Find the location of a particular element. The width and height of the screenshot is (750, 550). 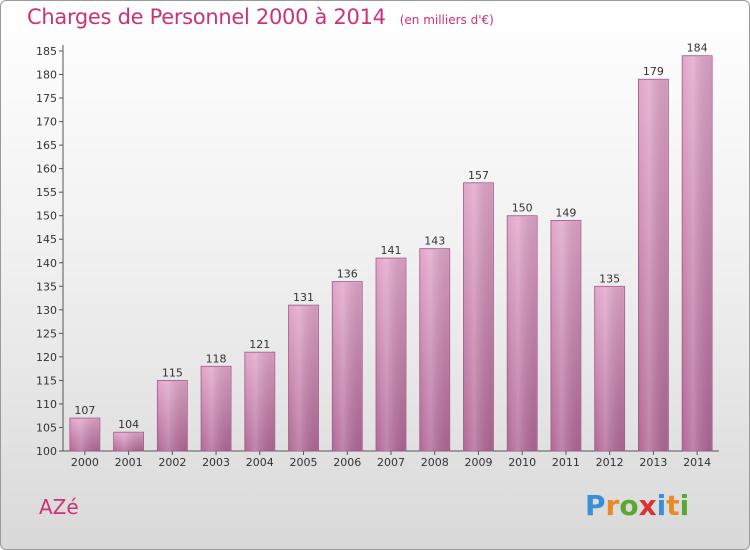

y-tick-label: 140 is located at coordinates (46, 263).